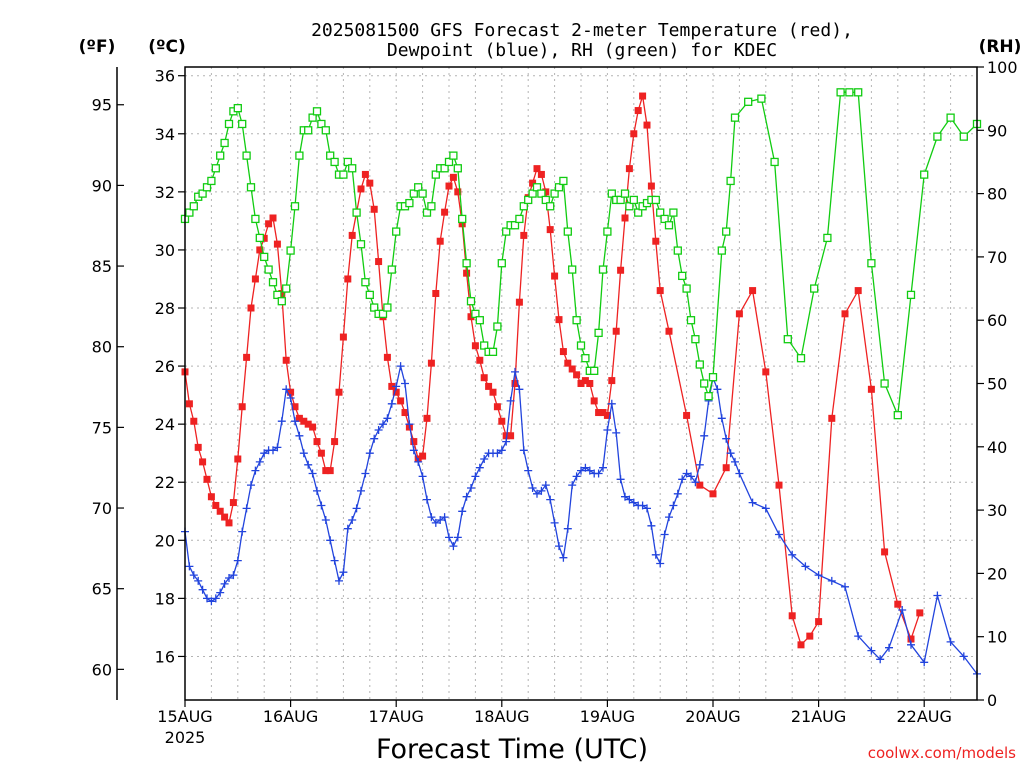 This screenshot has height=768, width=1024. What do you see at coordinates (165, 656) in the screenshot?
I see `celsius-tick-label: 16` at bounding box center [165, 656].